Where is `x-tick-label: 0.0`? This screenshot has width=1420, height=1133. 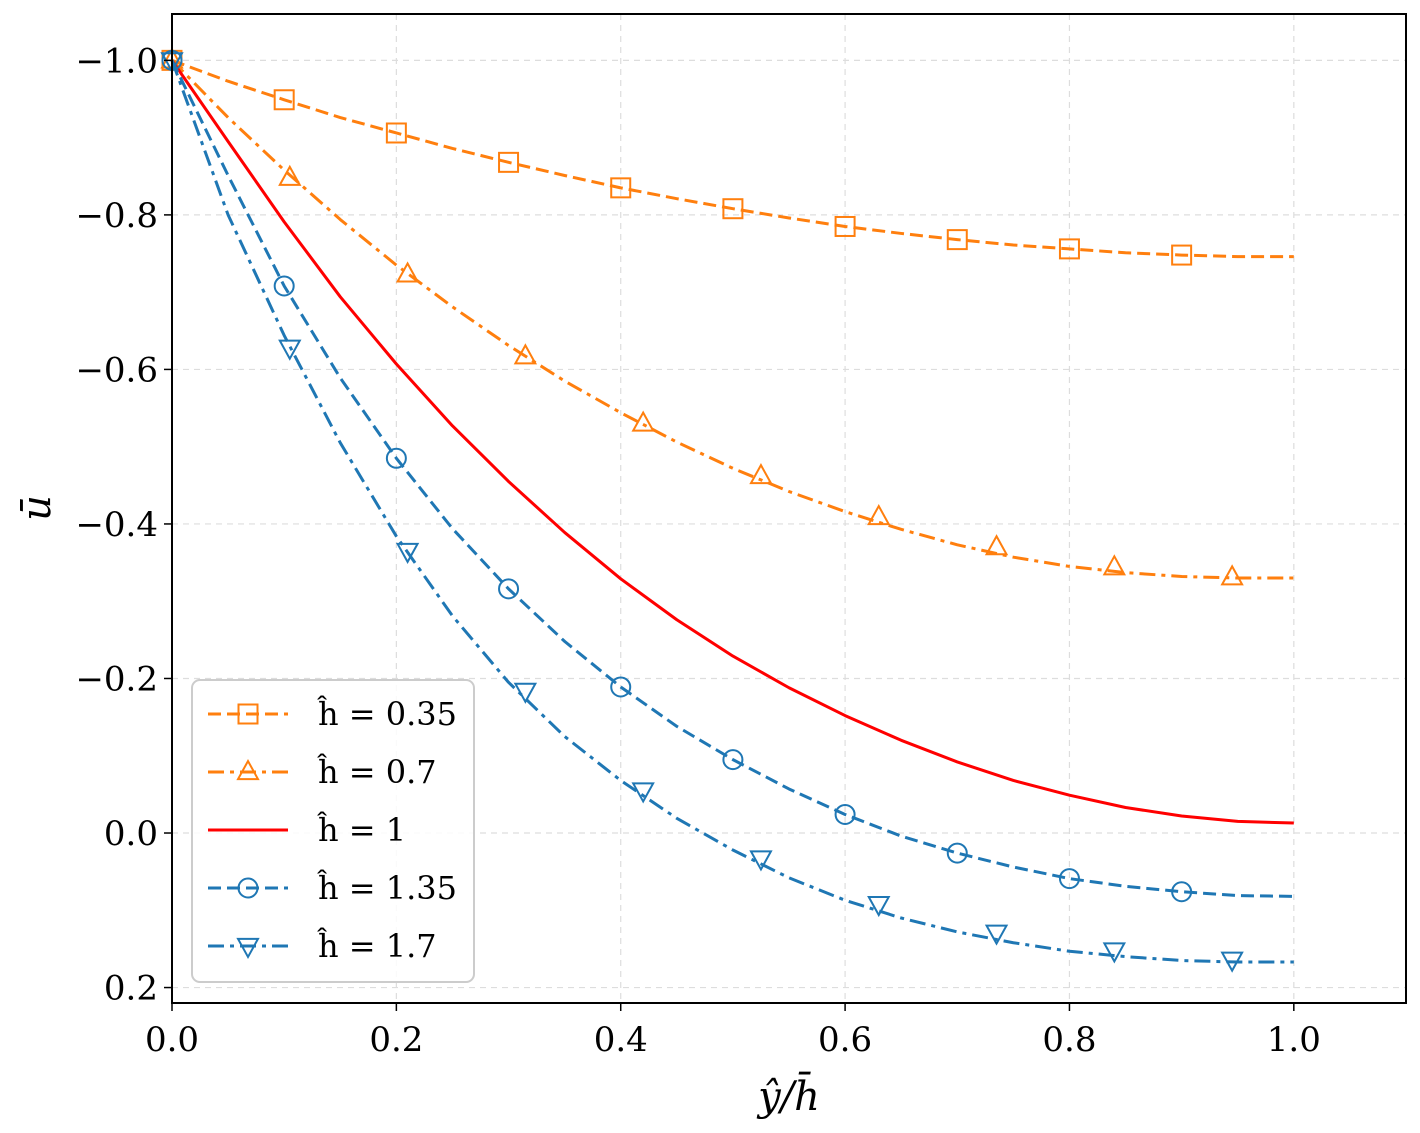
x-tick-label: 0.0 is located at coordinates (172, 1040).